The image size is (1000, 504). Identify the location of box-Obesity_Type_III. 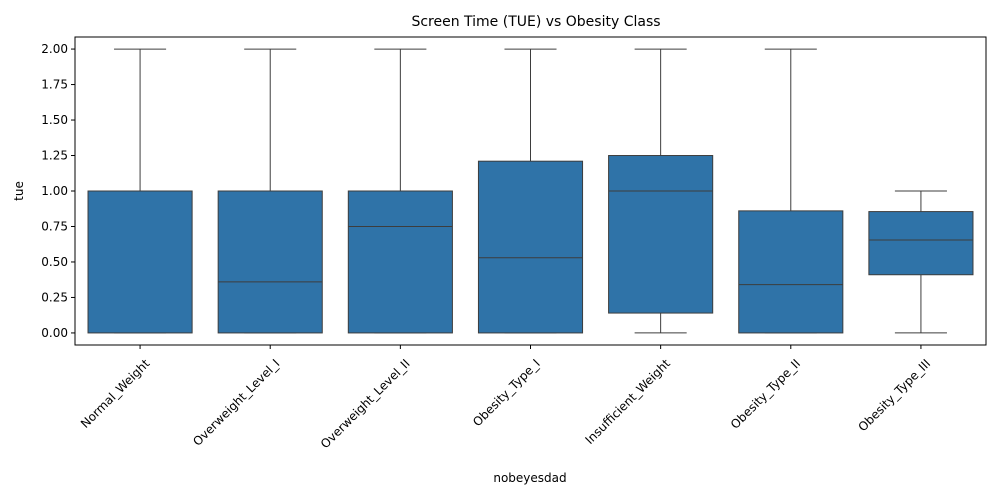
(921, 262).